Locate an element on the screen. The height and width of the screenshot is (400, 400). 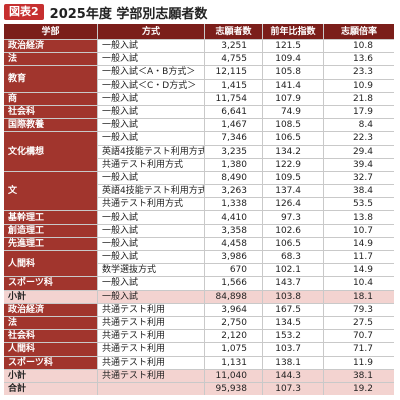
ratio-cell: 19.2 is located at coordinates (359, 389).